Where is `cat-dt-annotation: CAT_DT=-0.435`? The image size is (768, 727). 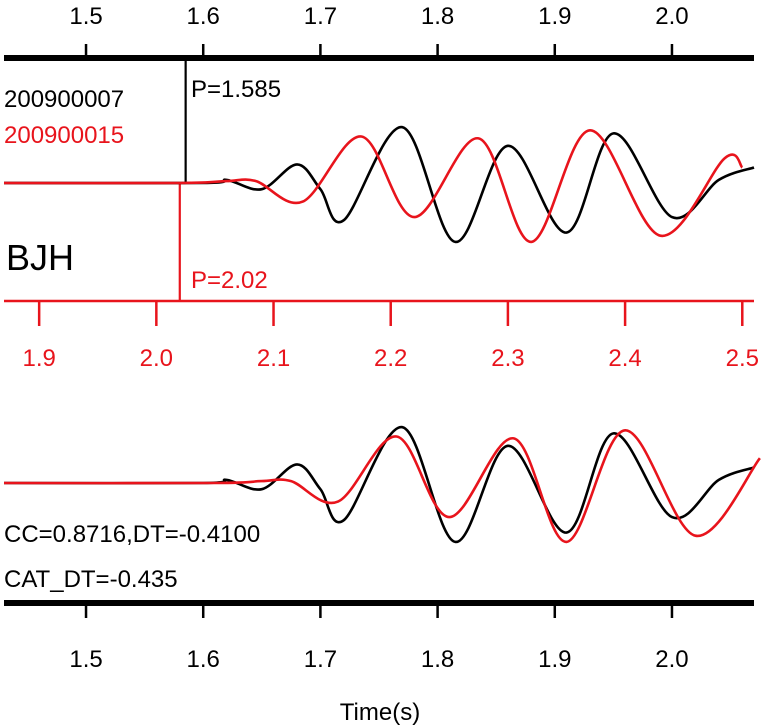
cat-dt-annotation: CAT_DT=-0.435 is located at coordinates (91, 579).